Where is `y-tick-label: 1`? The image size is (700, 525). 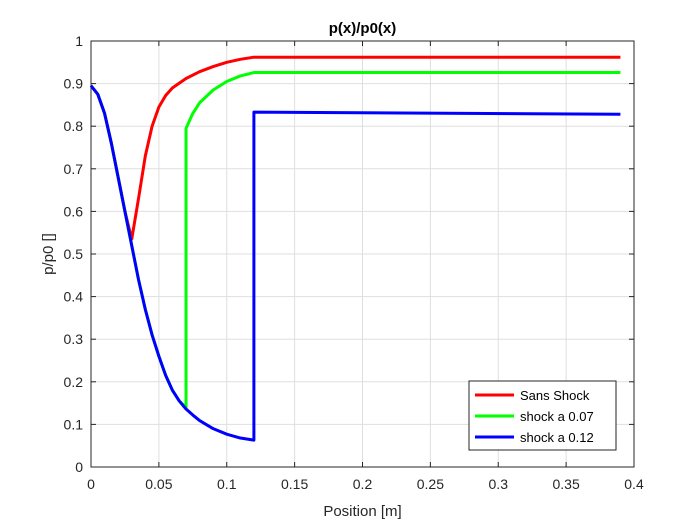
y-tick-label: 1 is located at coordinates (79, 41).